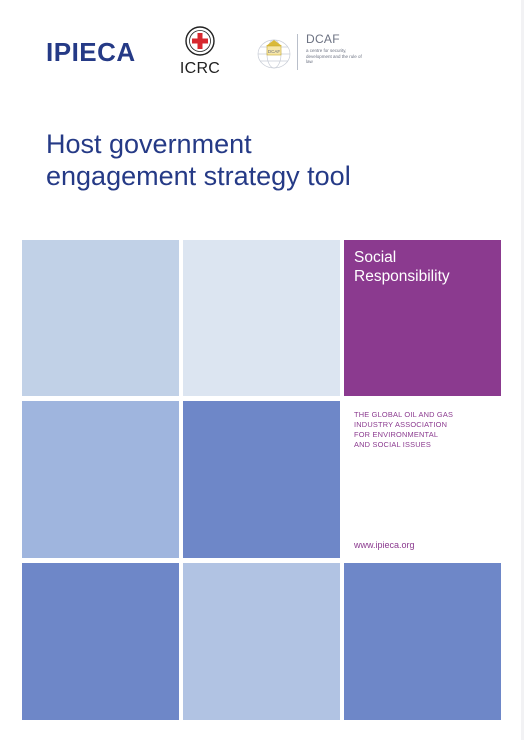 The image size is (524, 740). I want to click on page-edge, so click(522, 370).